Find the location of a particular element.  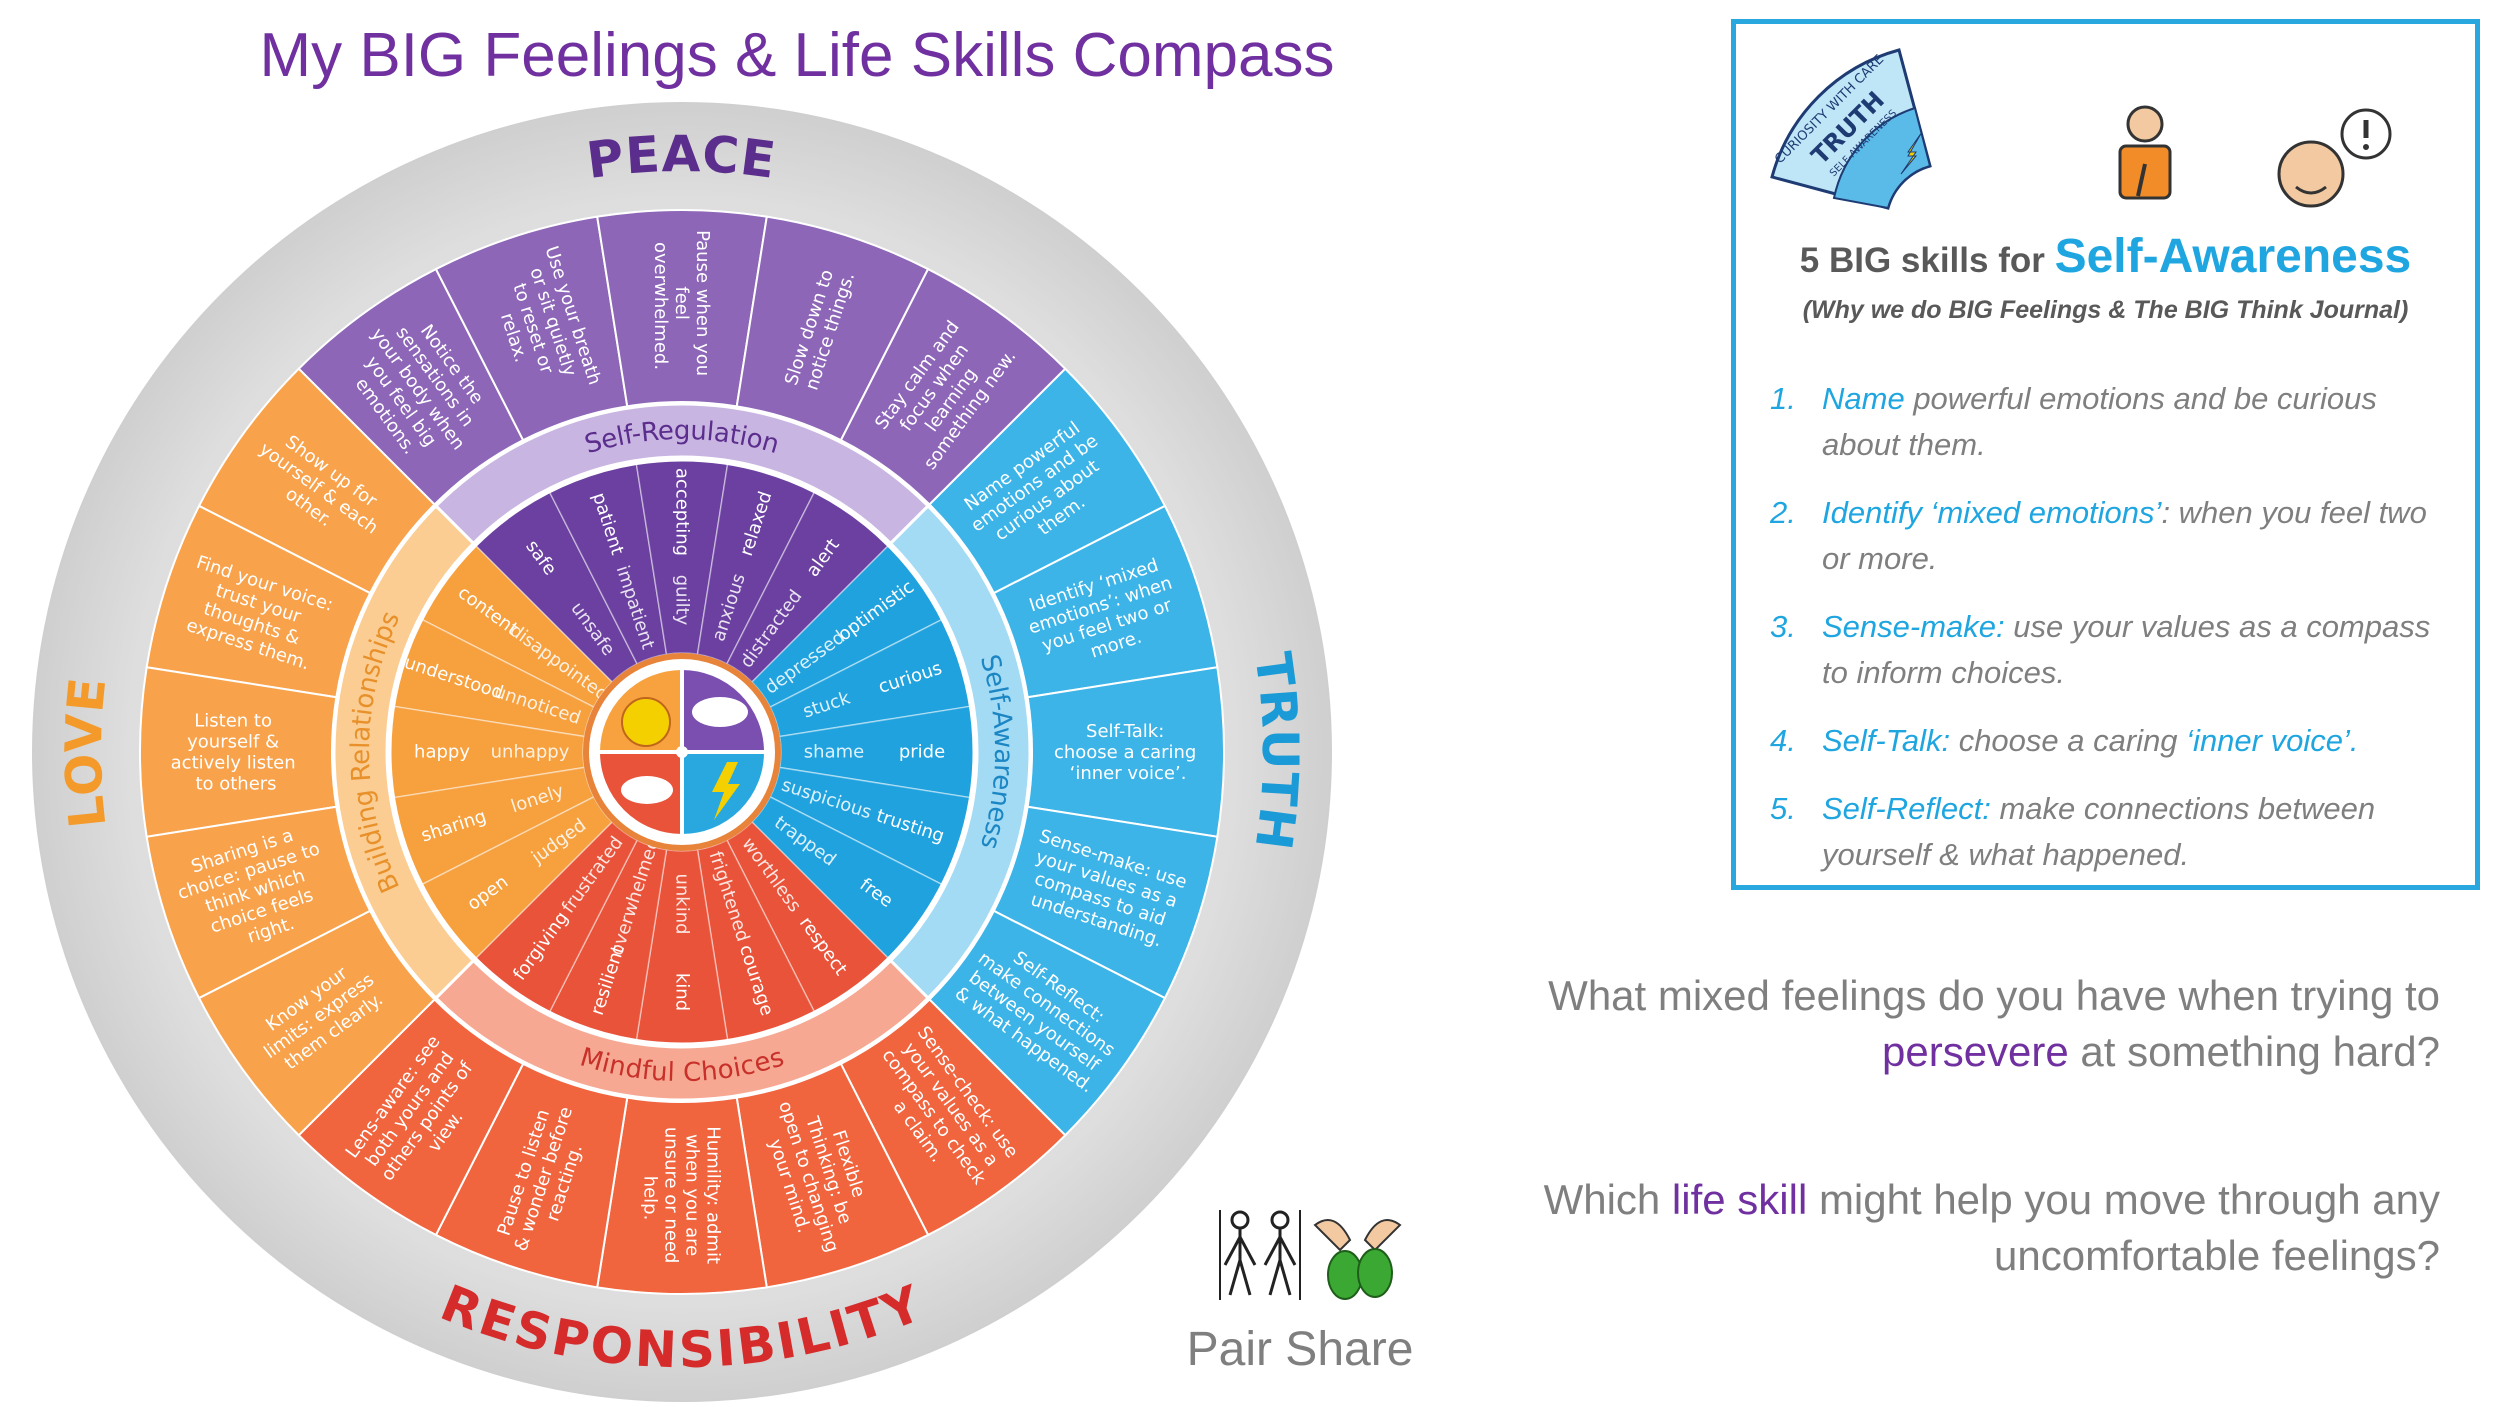

item-number: 3. is located at coordinates (1783, 626).